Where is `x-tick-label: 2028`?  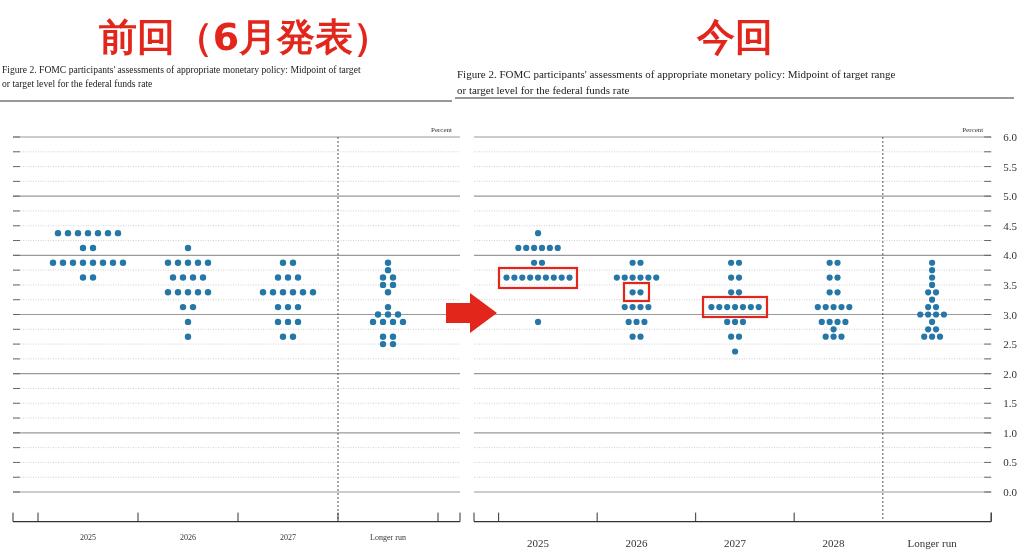 x-tick-label: 2028 is located at coordinates (834, 543).